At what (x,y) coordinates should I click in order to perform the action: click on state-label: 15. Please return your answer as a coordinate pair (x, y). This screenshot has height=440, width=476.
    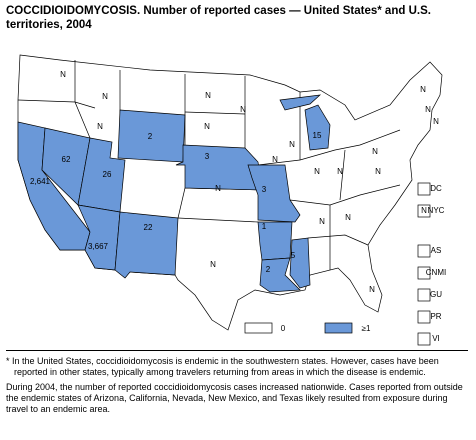
    Looking at the image, I should click on (317, 135).